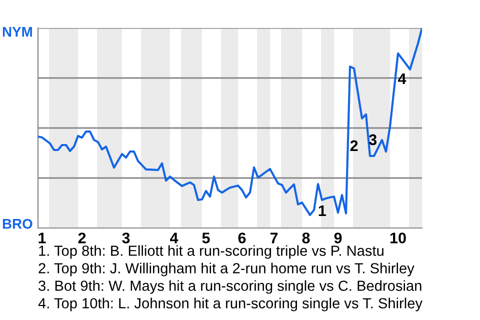  What do you see at coordinates (126, 238) in the screenshot?
I see `x-tick-label: 3` at bounding box center [126, 238].